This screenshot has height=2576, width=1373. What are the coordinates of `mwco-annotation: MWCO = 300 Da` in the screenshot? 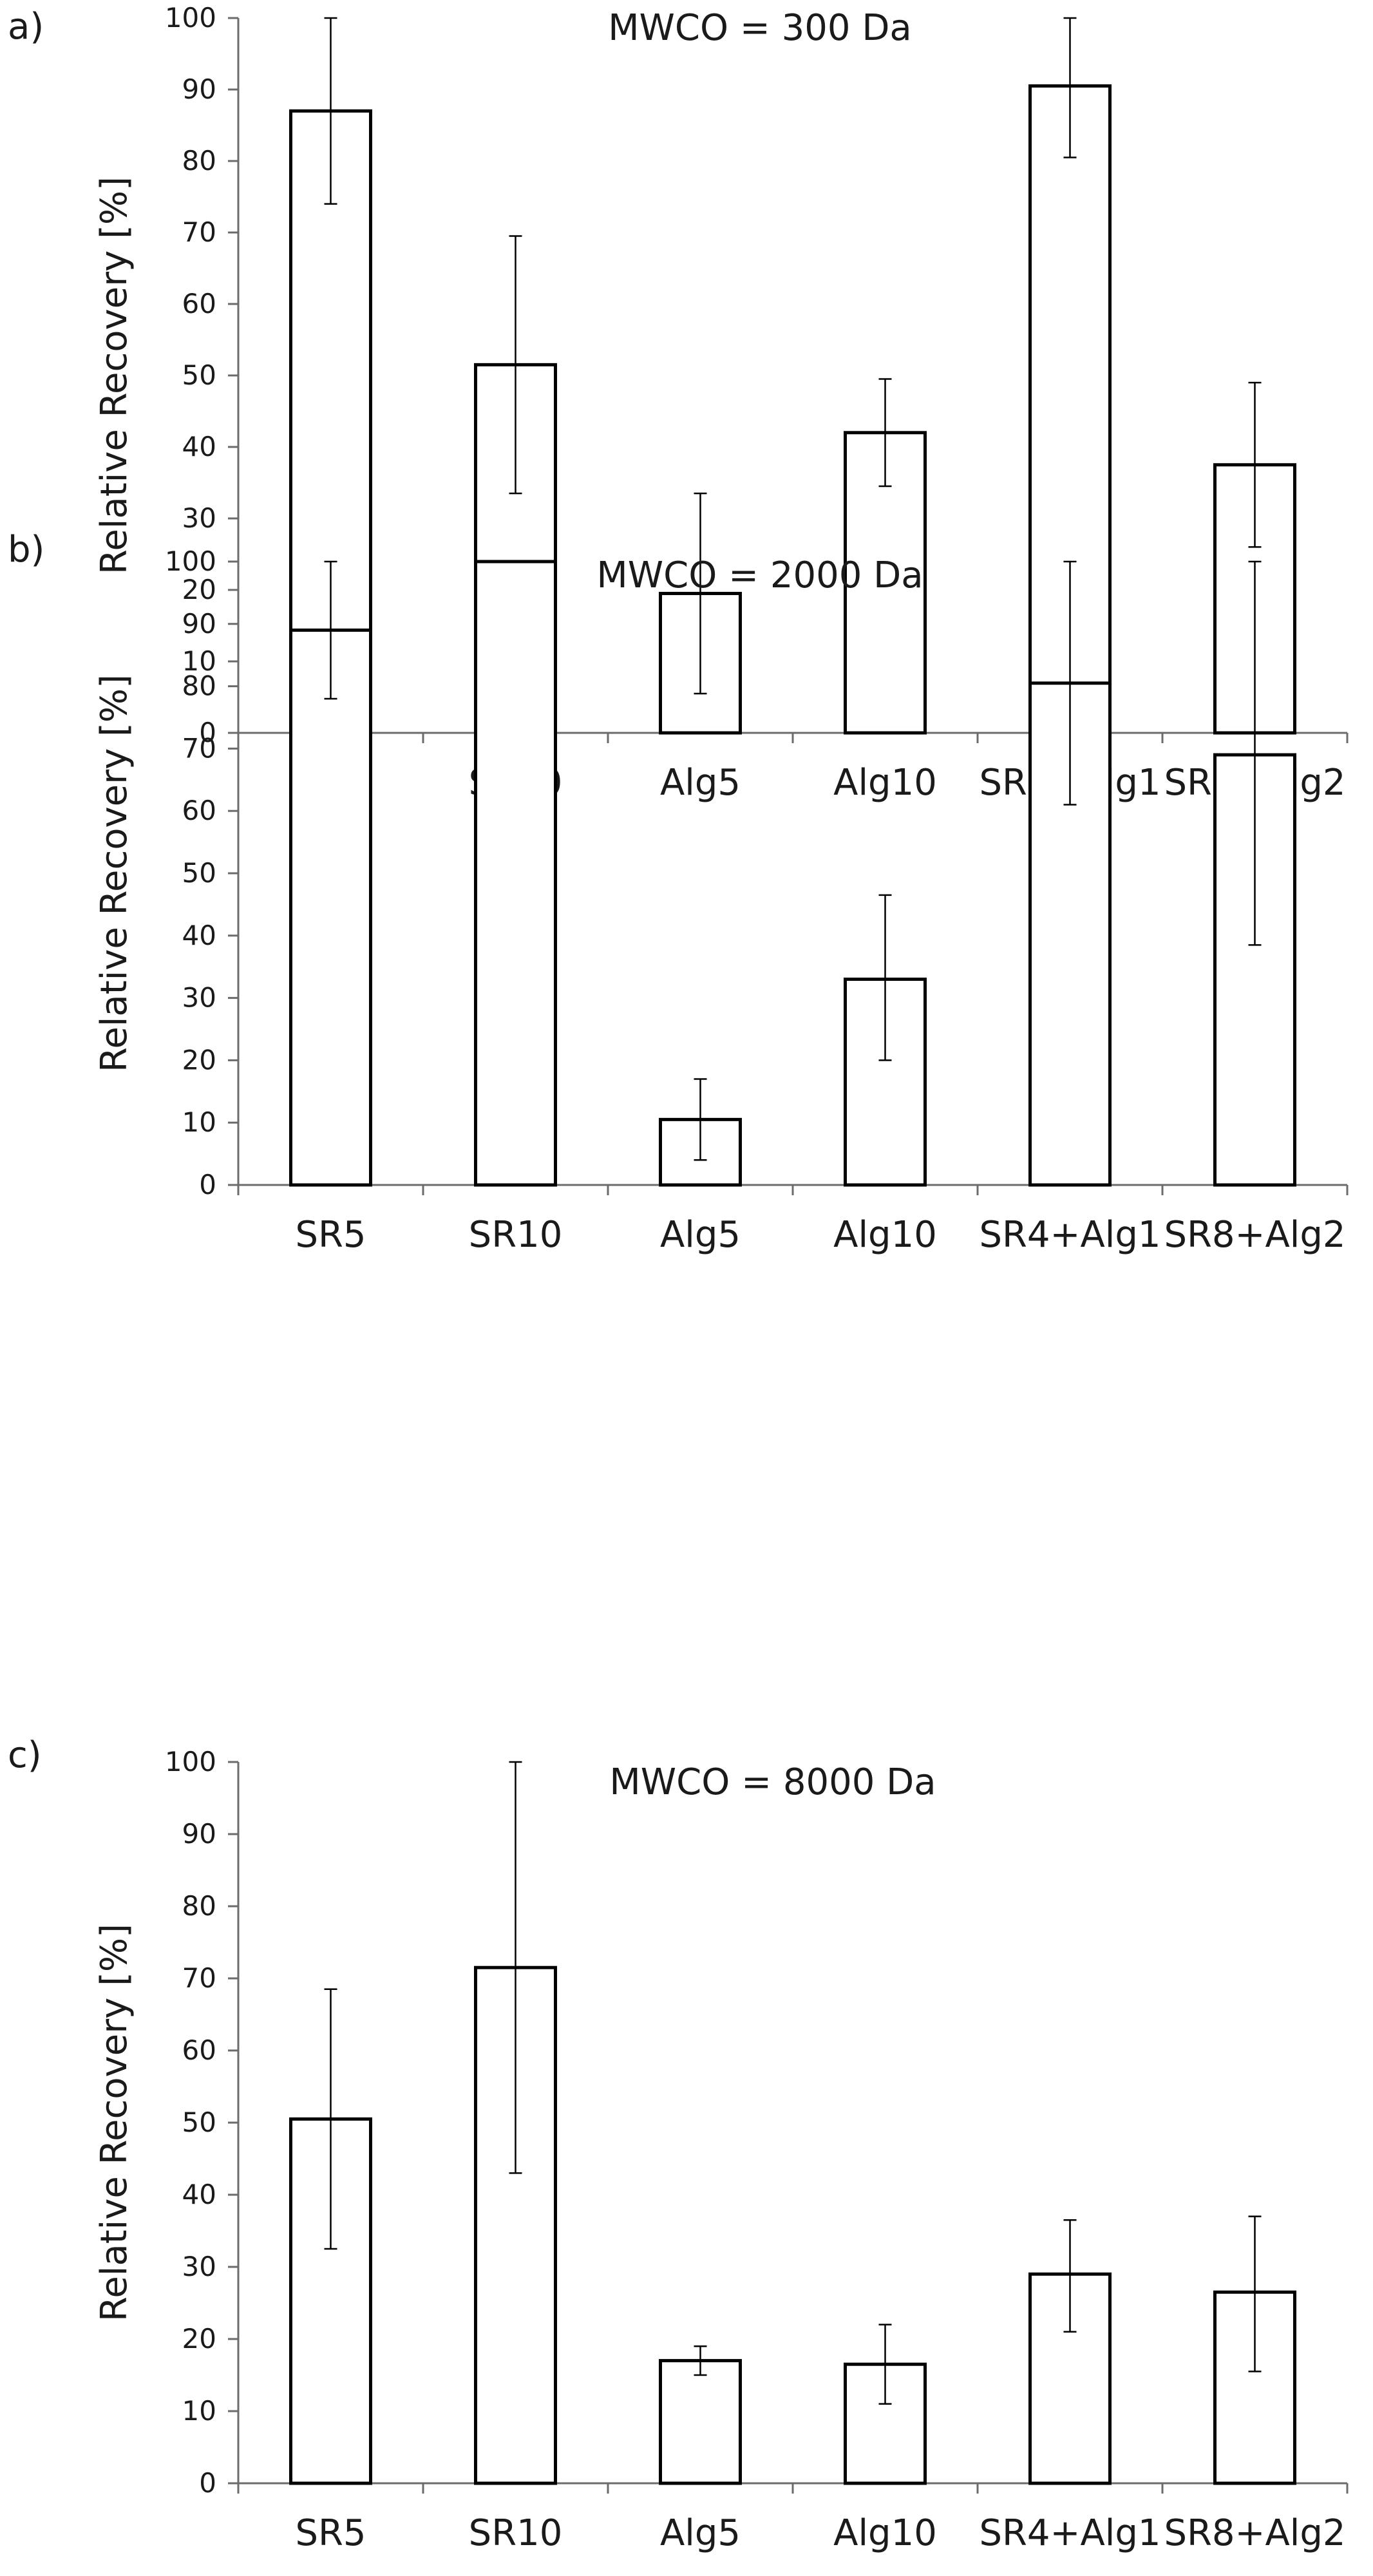 It's located at (760, 28).